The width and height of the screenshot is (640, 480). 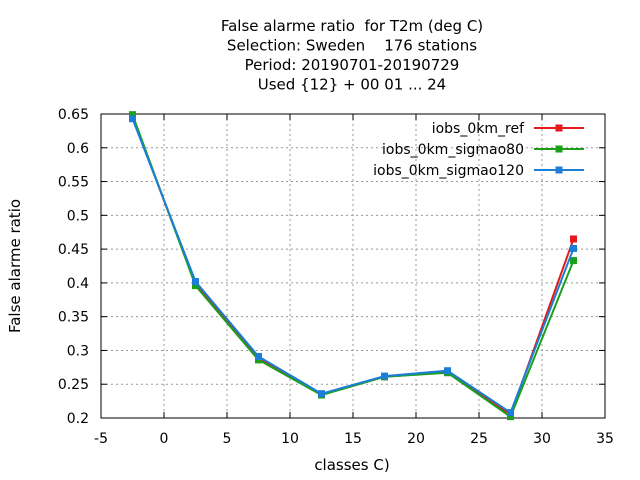 I want to click on y-tick-label: 0.5, so click(x=78, y=216).